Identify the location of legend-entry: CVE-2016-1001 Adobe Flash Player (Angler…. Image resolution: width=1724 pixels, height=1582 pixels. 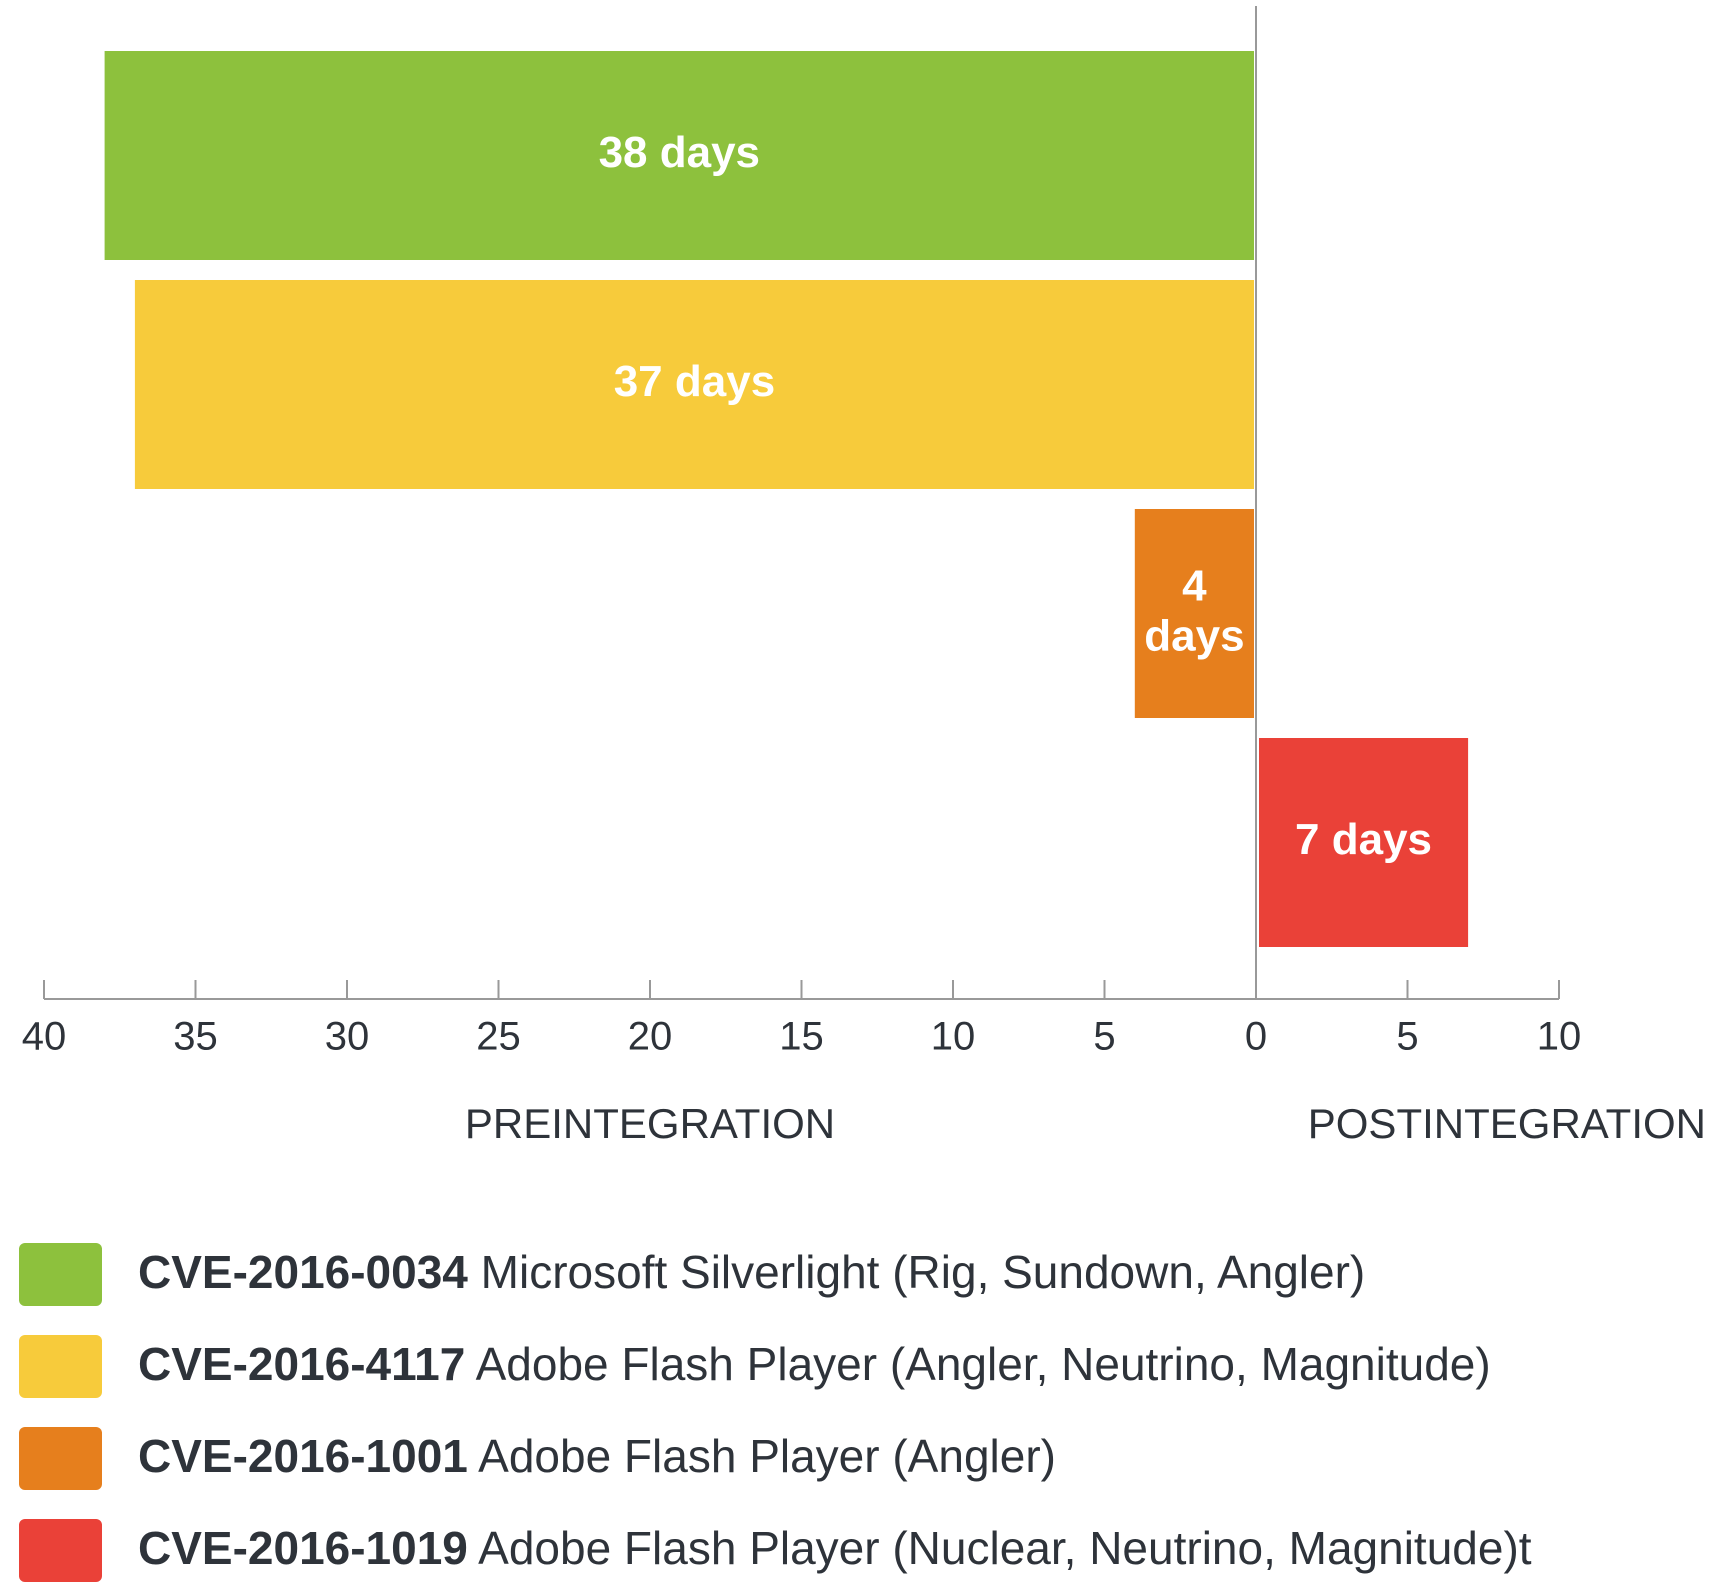
(597, 1456).